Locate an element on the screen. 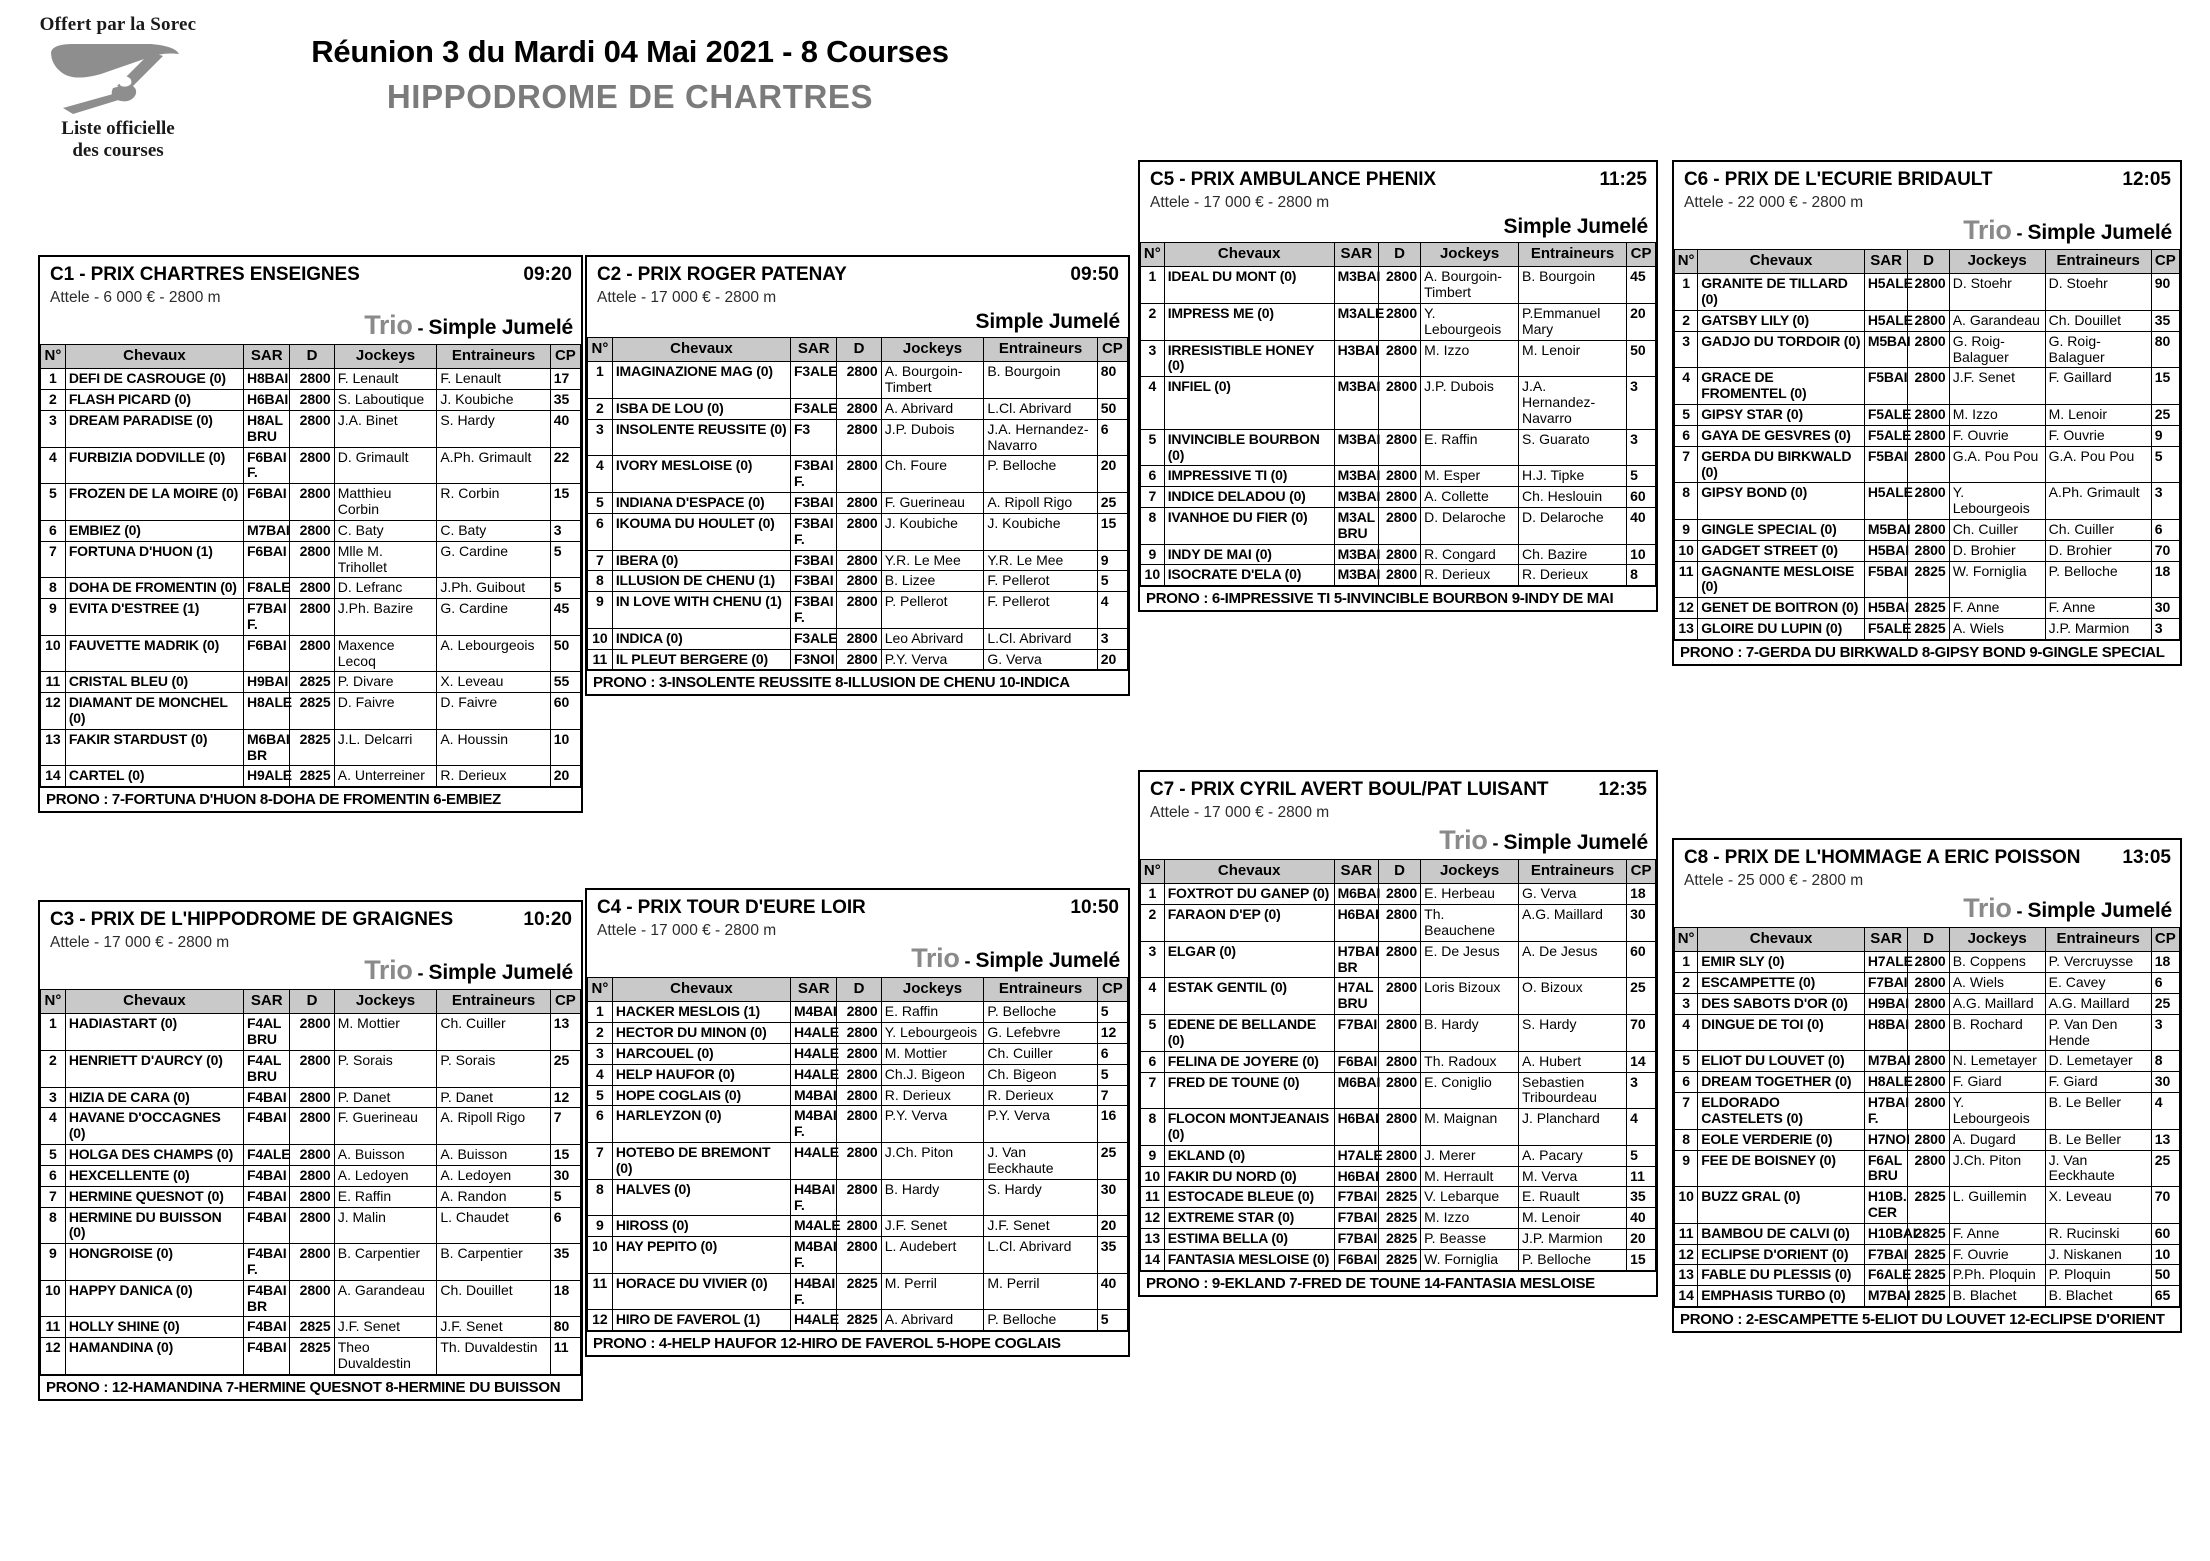  runner-trainer: O. Bizoux is located at coordinates (1572, 996).